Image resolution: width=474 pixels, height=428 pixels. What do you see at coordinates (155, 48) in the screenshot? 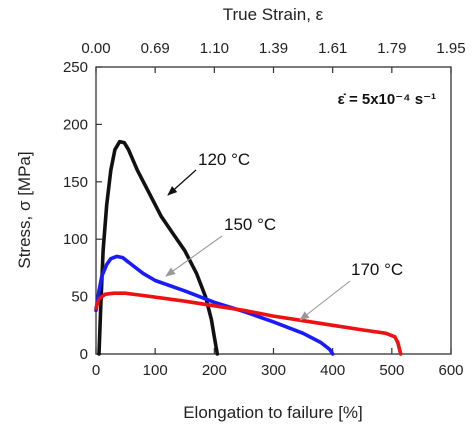
I see `top-tick-label: 0.69` at bounding box center [155, 48].